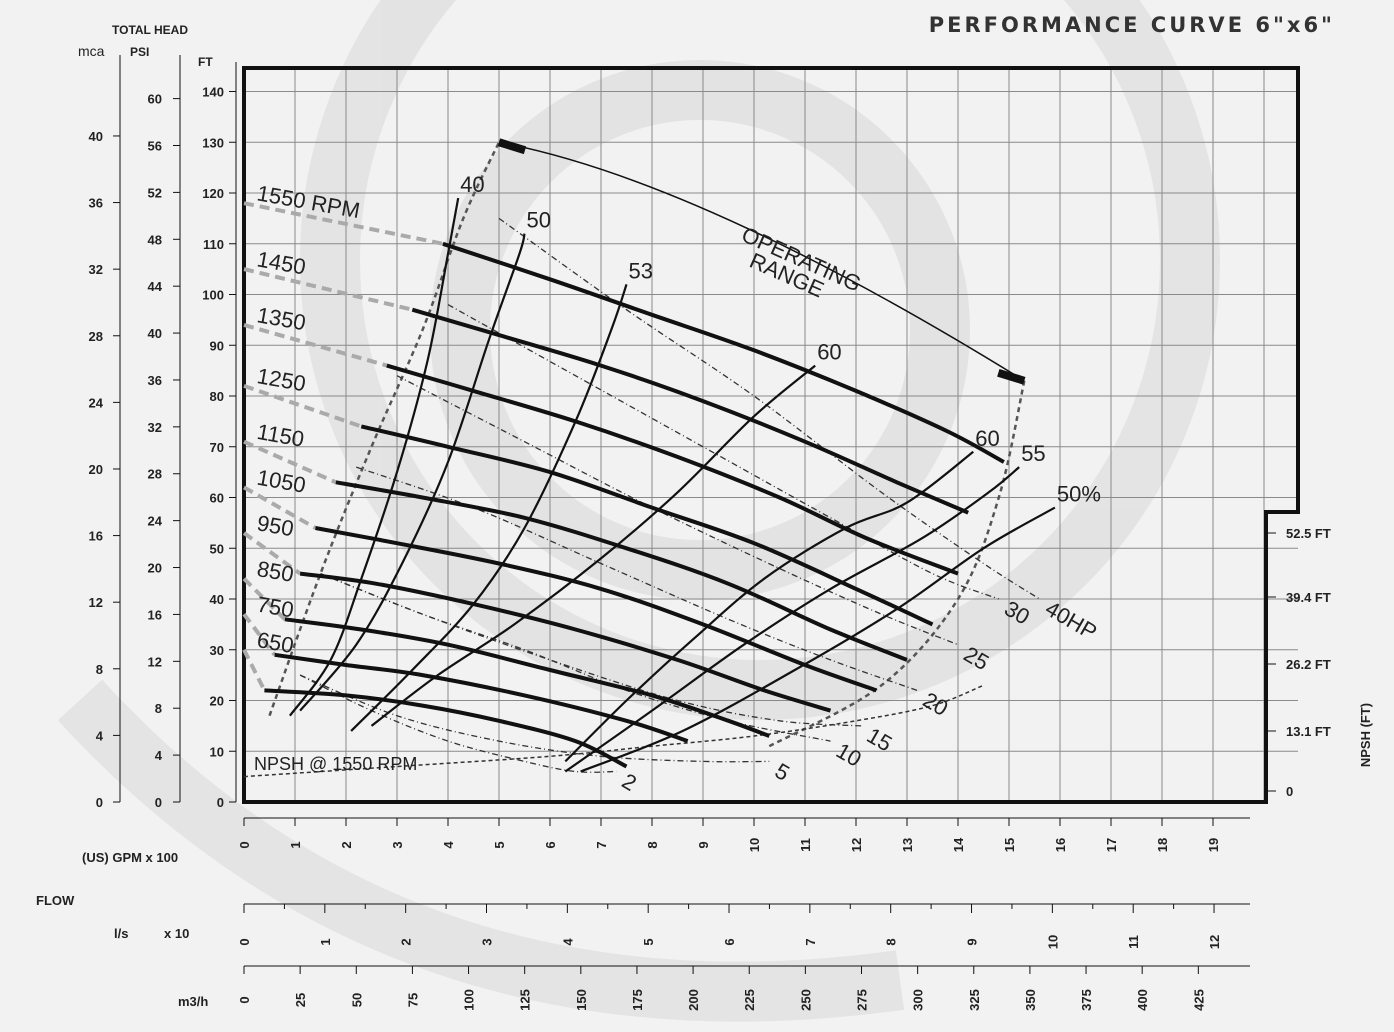 Image resolution: width=1394 pixels, height=1032 pixels. I want to click on npsh-curve, so click(613, 731).